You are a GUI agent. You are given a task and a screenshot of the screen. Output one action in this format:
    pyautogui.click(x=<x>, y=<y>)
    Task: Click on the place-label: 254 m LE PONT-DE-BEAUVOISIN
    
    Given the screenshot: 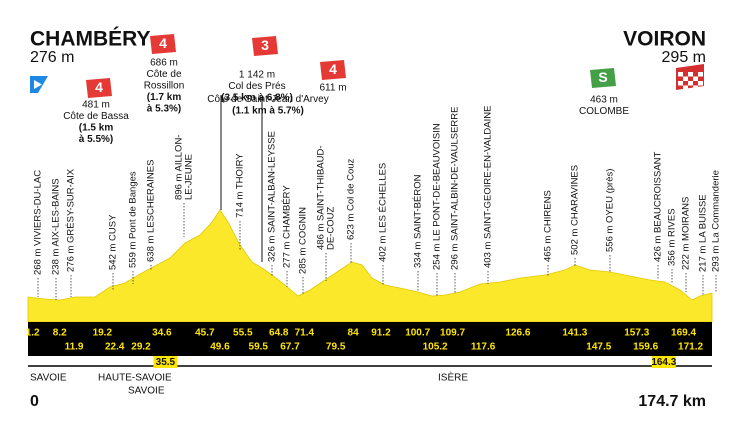 What is the action you would take?
    pyautogui.click(x=437, y=196)
    